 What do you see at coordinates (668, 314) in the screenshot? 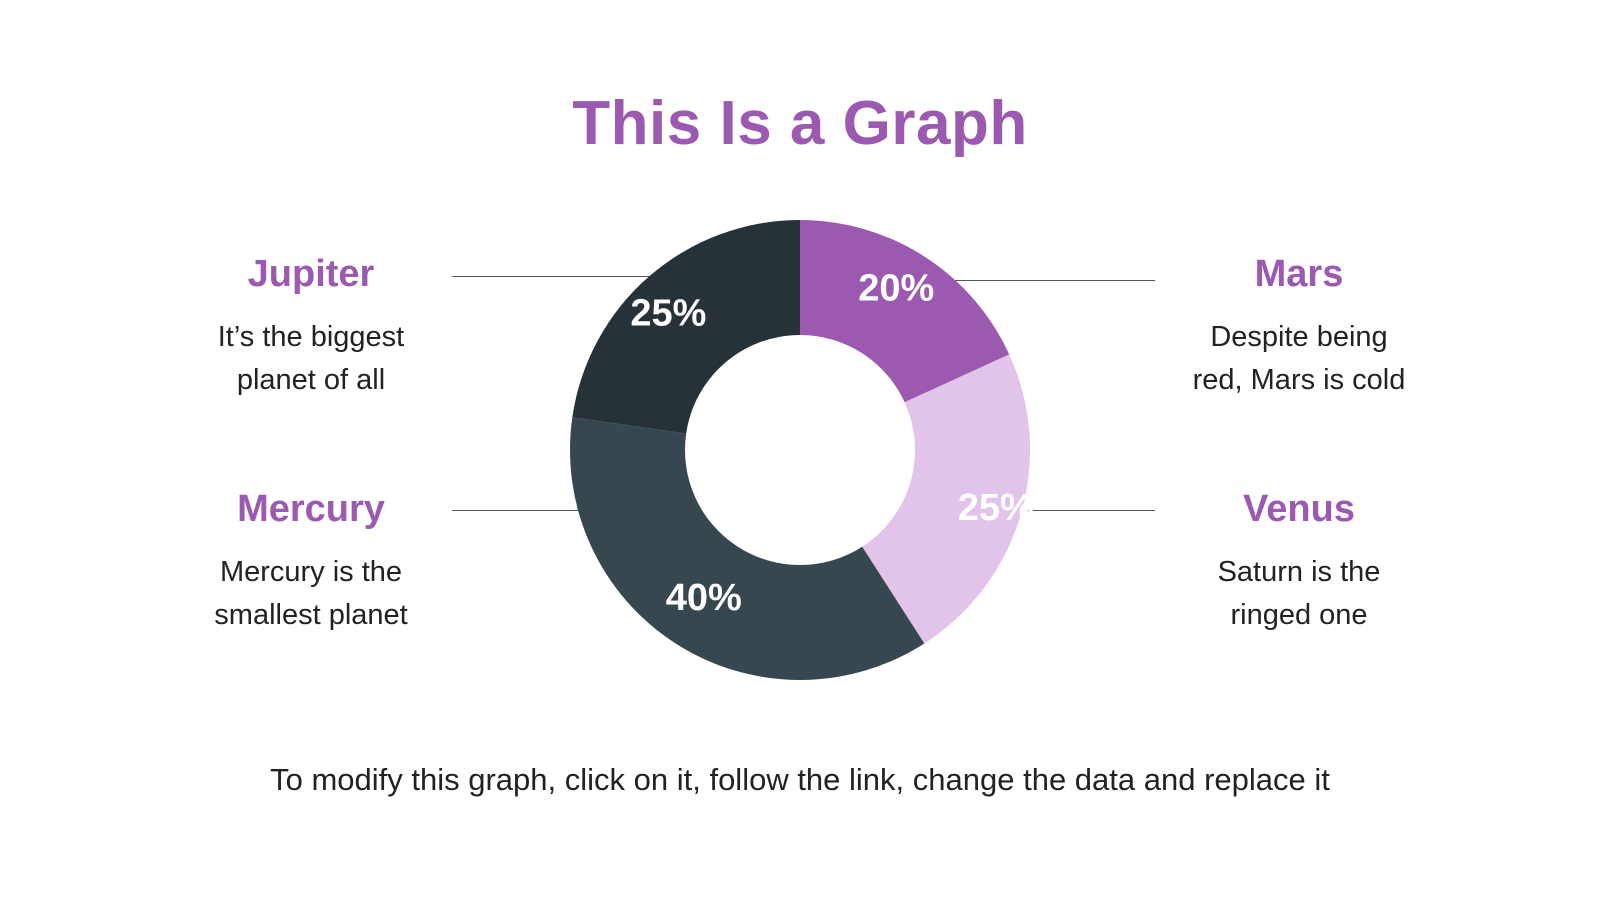
I see `donut-label-jupiter: 25%` at bounding box center [668, 314].